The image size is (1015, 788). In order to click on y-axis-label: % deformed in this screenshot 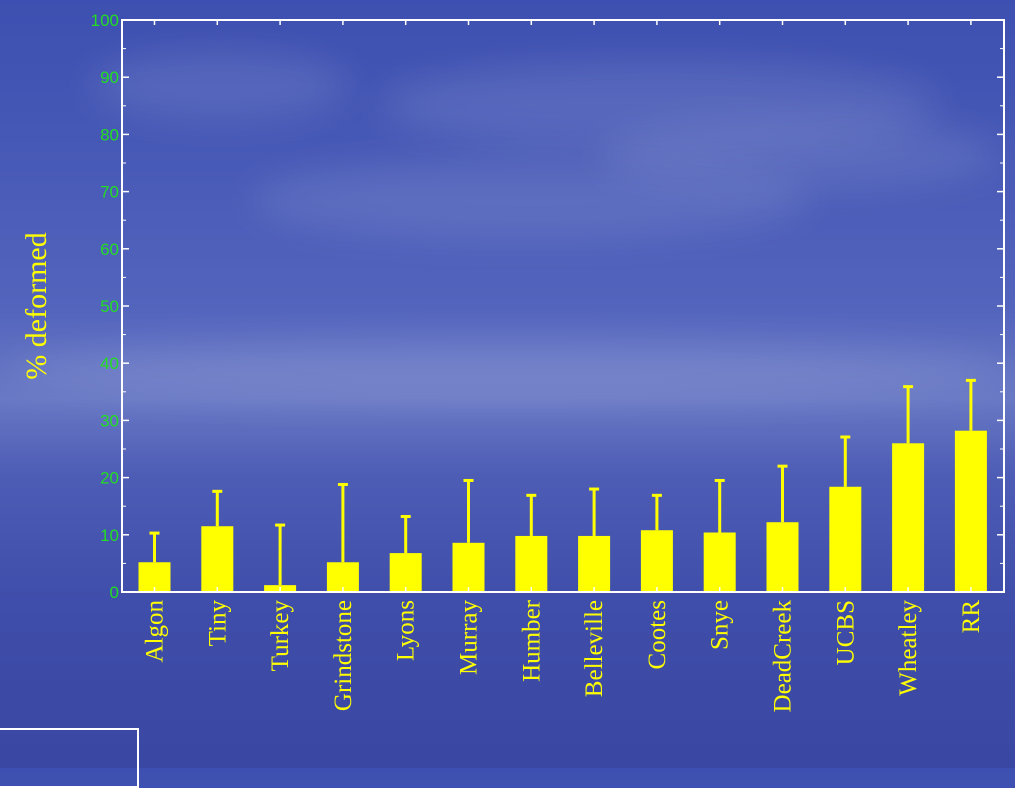, I will do `click(36, 305)`.